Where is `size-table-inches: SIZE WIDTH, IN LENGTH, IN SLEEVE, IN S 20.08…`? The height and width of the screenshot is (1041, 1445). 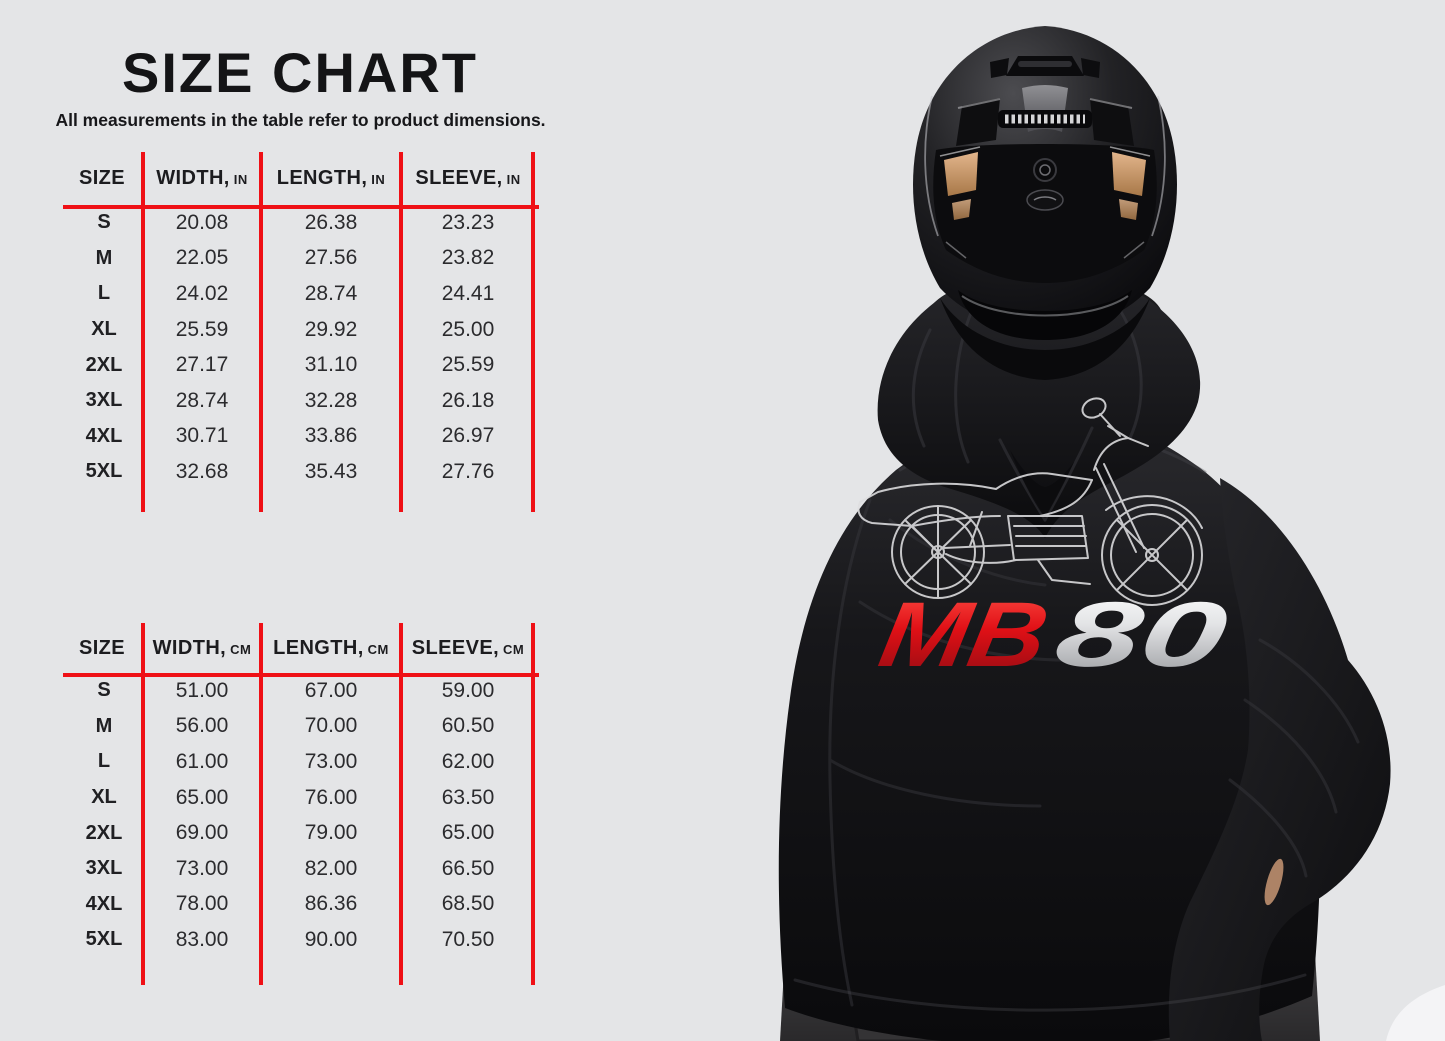 size-table-inches: SIZE WIDTH, IN LENGTH, IN SLEEVE, IN S 20.08… is located at coordinates (301, 332).